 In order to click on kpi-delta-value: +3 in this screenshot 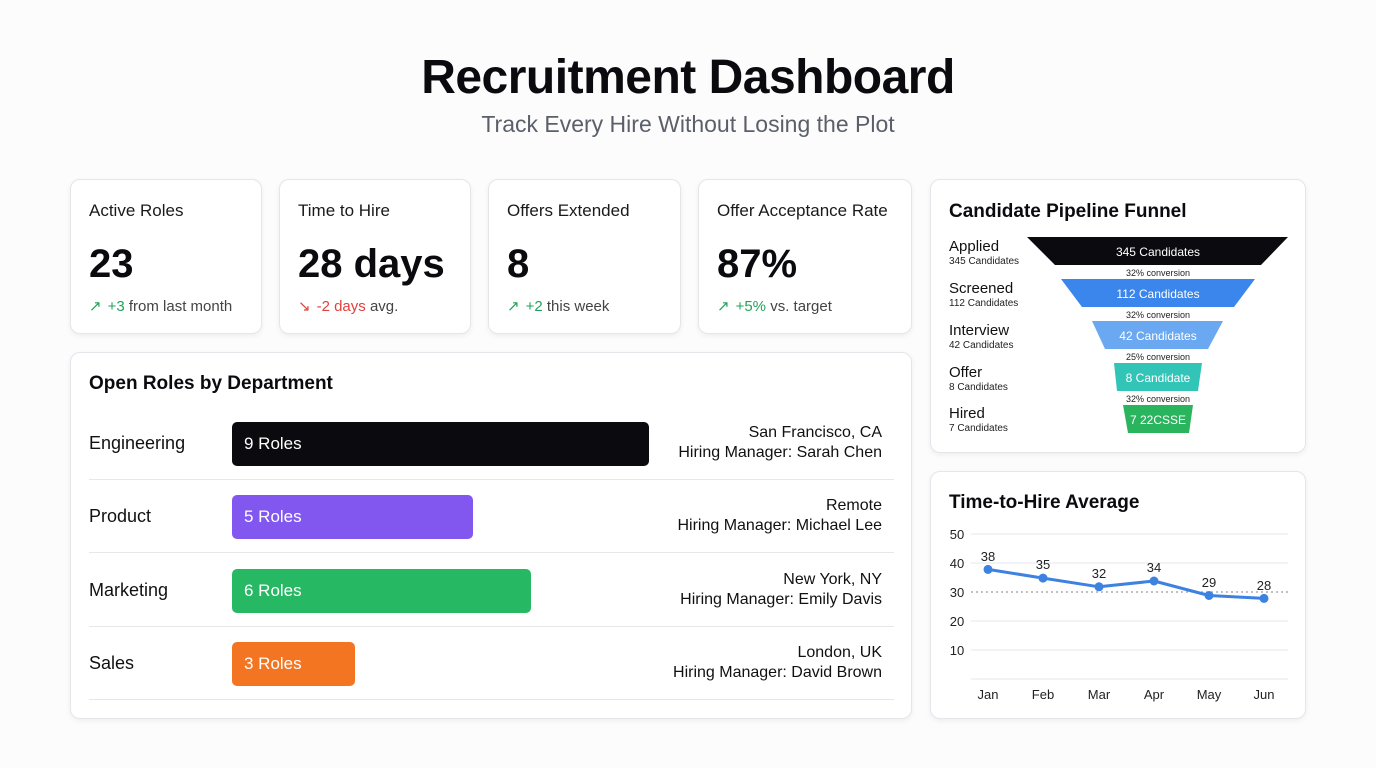, I will do `click(116, 306)`.